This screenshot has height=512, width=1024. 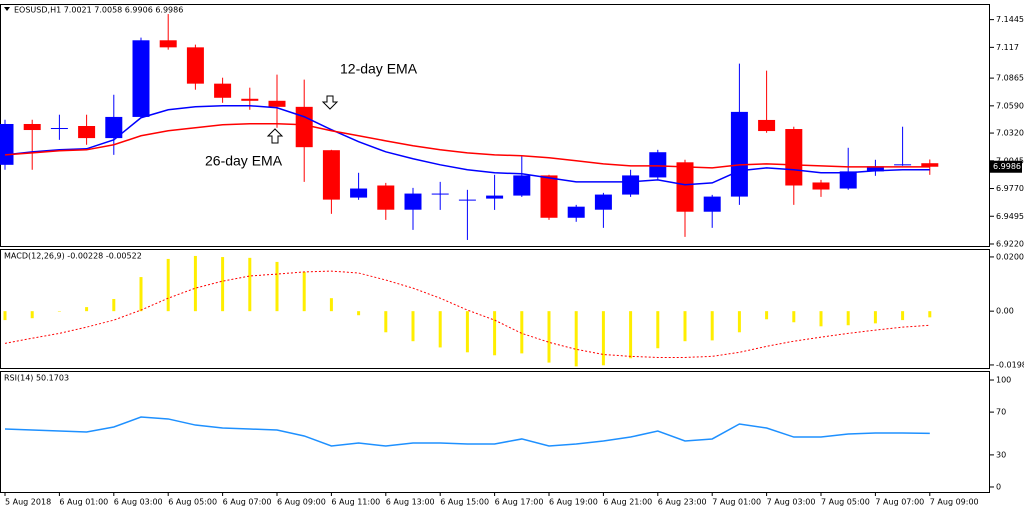 I want to click on x-tick-label: 6 Aug 03:00, so click(x=138, y=502).